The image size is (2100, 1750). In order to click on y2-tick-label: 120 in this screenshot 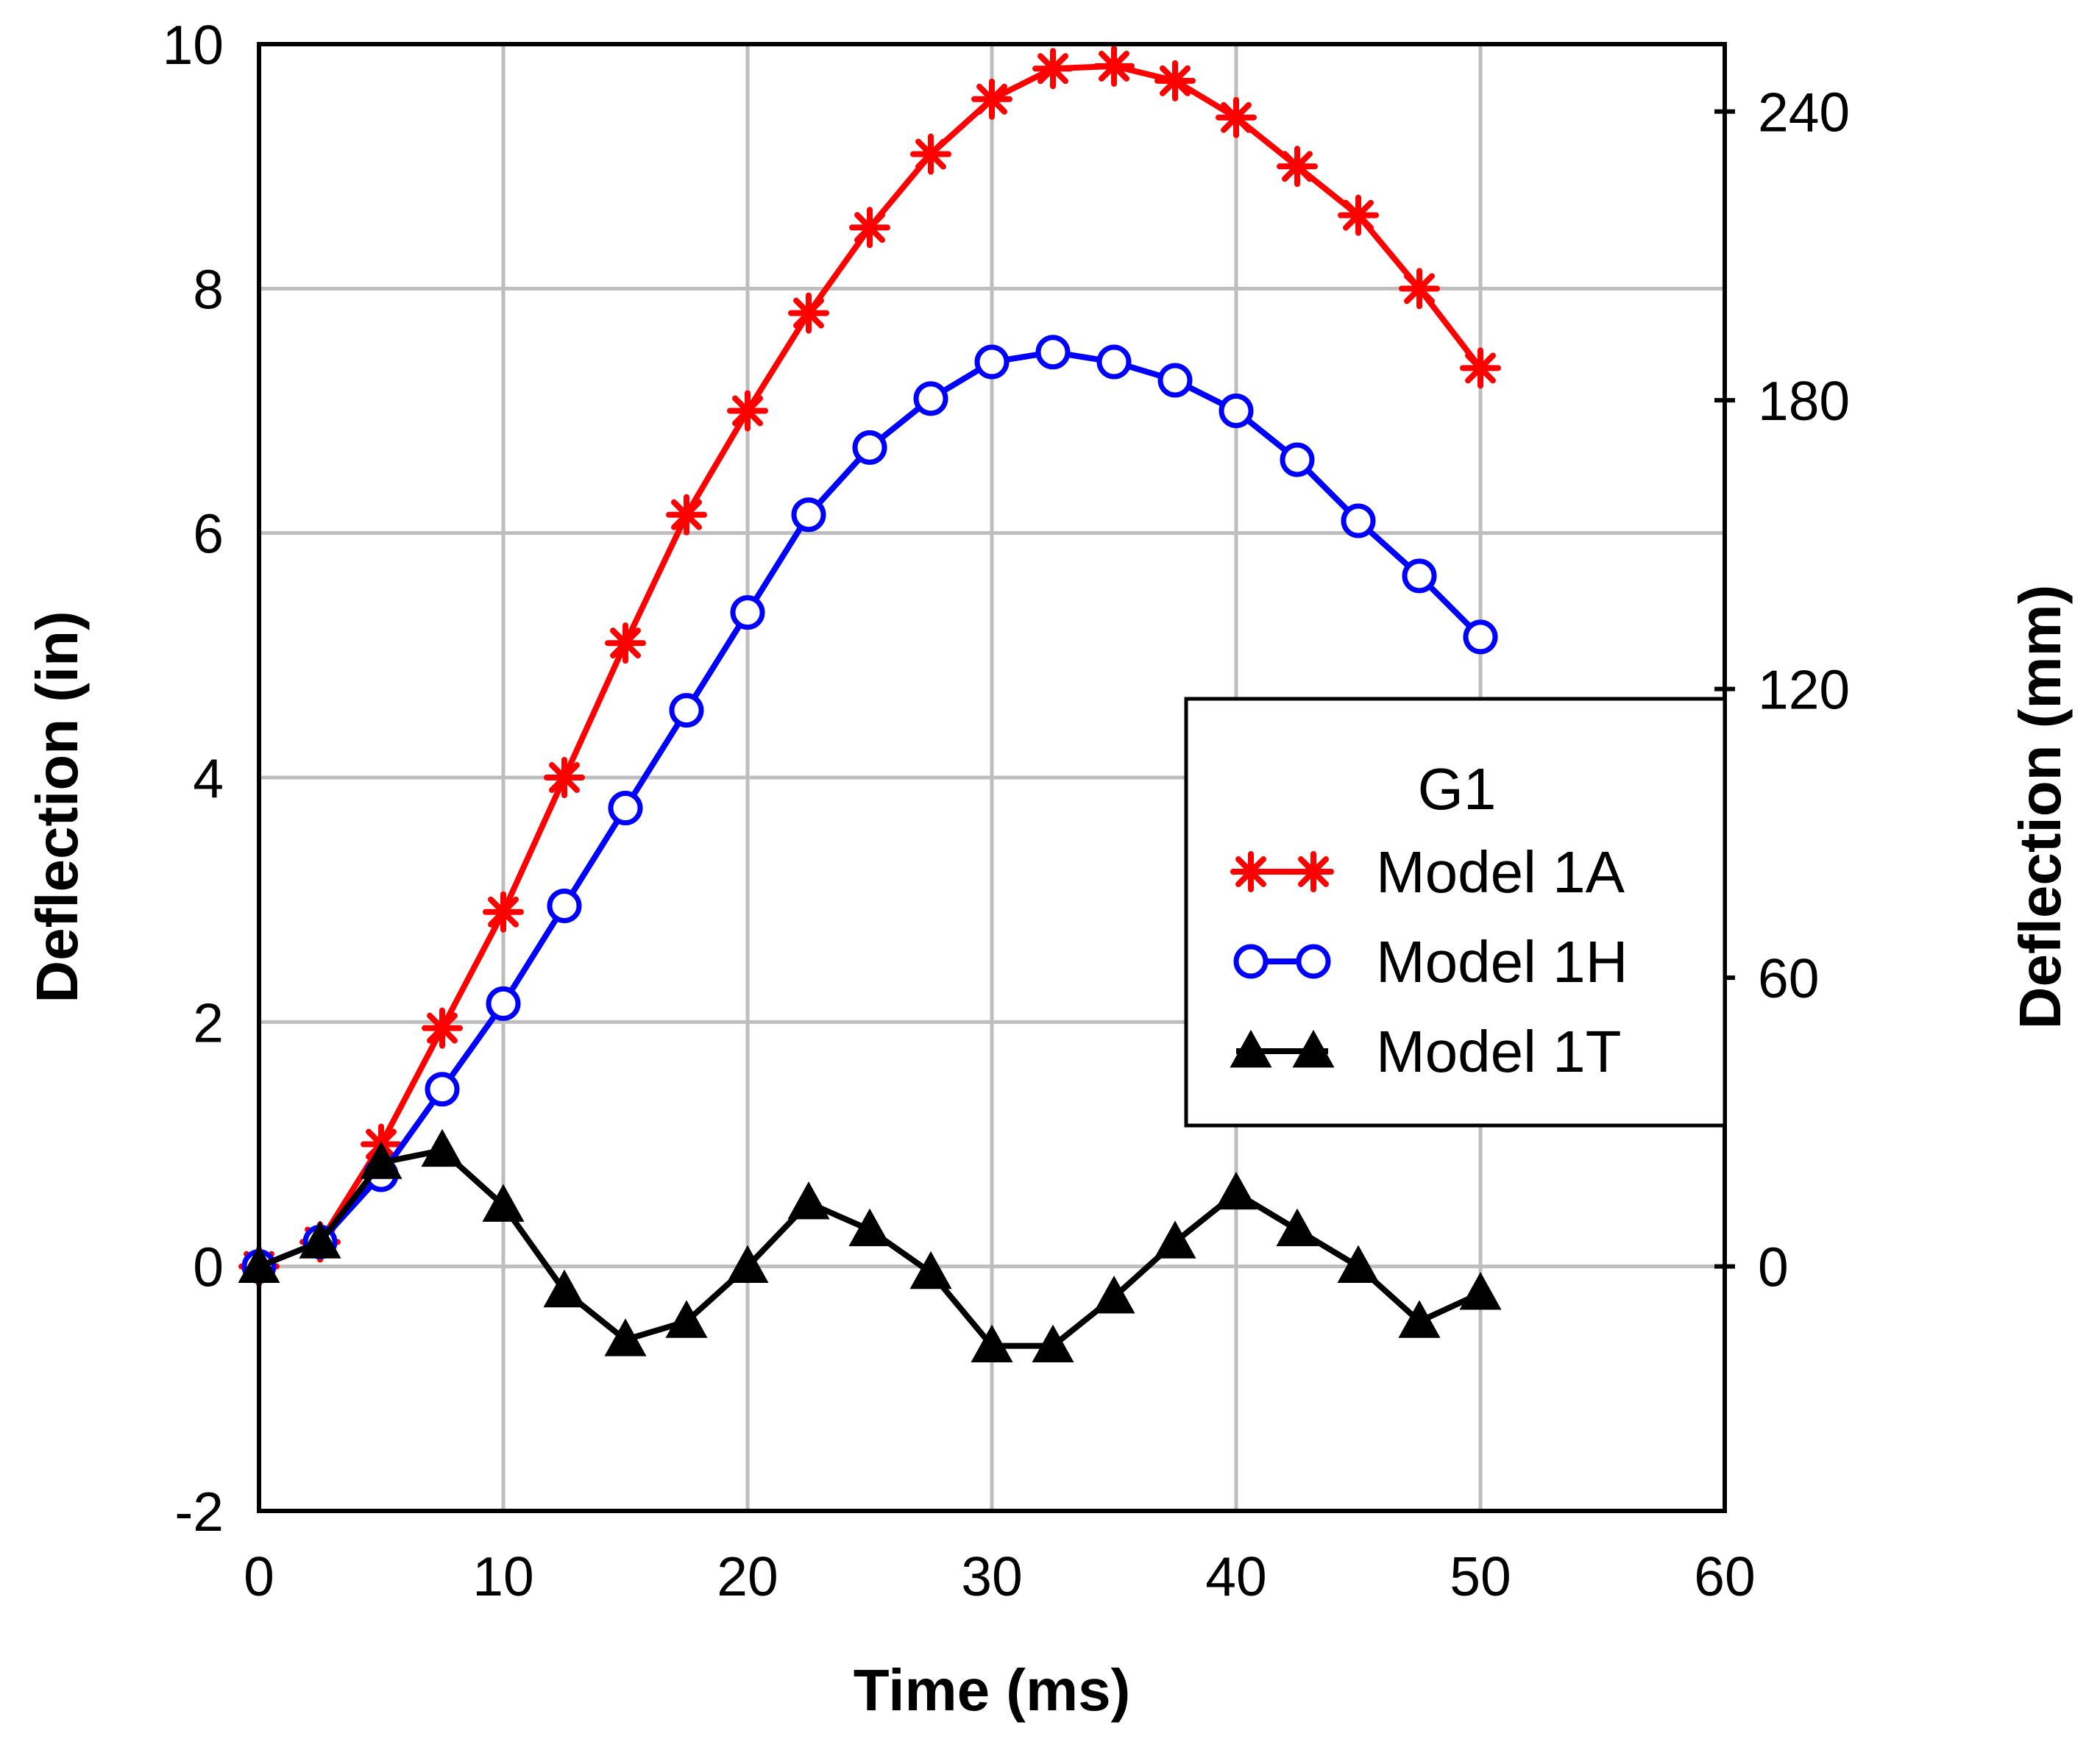, I will do `click(1804, 690)`.